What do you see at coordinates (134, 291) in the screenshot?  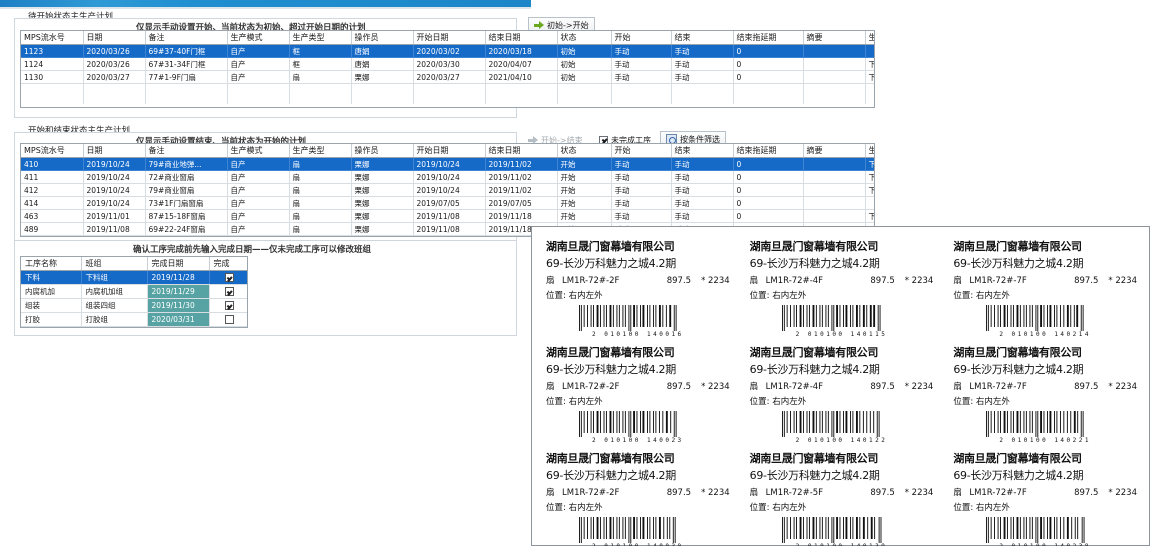 I see `table-row: 内腐机加 内腐机加组 2019/11/29` at bounding box center [134, 291].